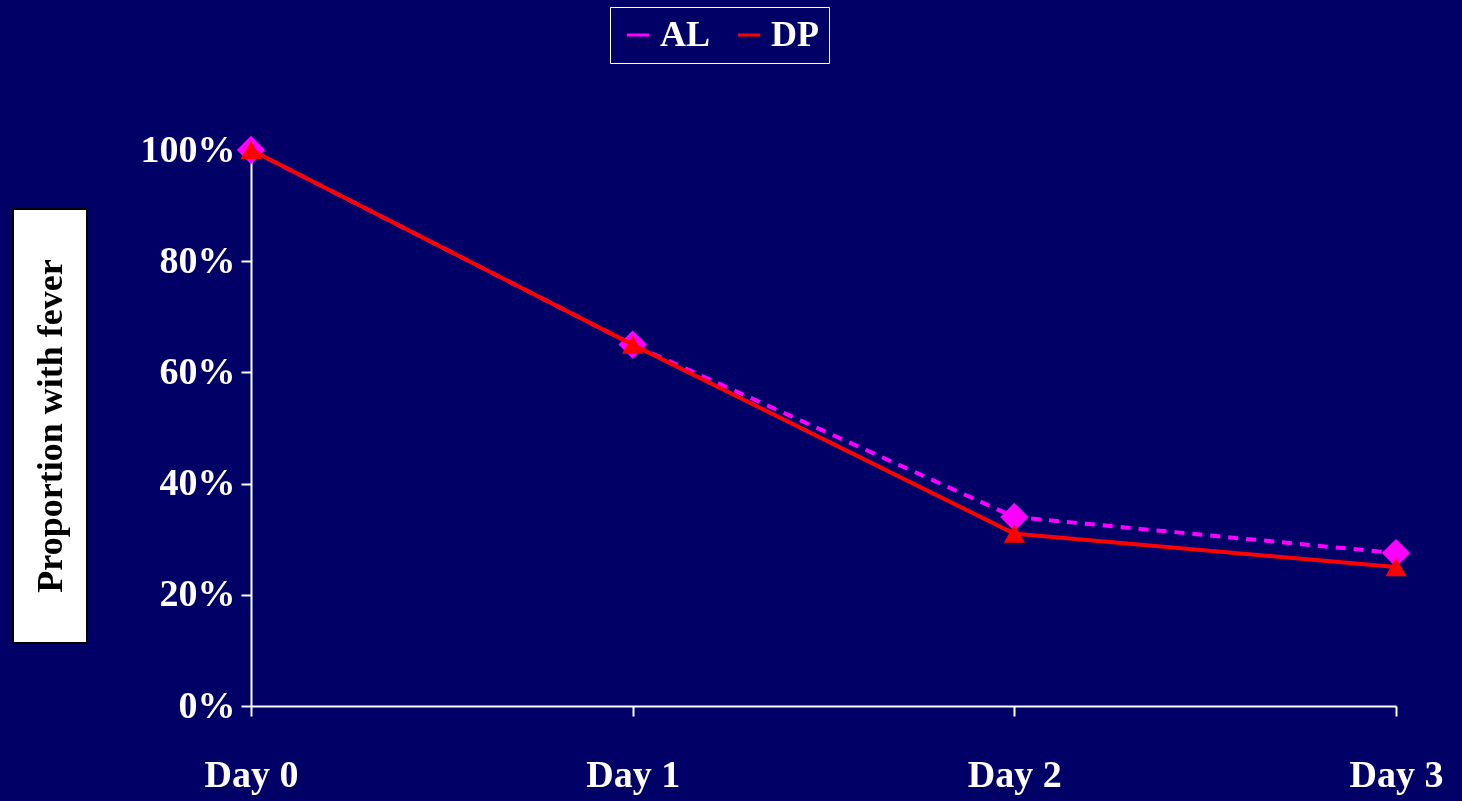  What do you see at coordinates (1014, 773) in the screenshot?
I see `x-tick-label: Day 2` at bounding box center [1014, 773].